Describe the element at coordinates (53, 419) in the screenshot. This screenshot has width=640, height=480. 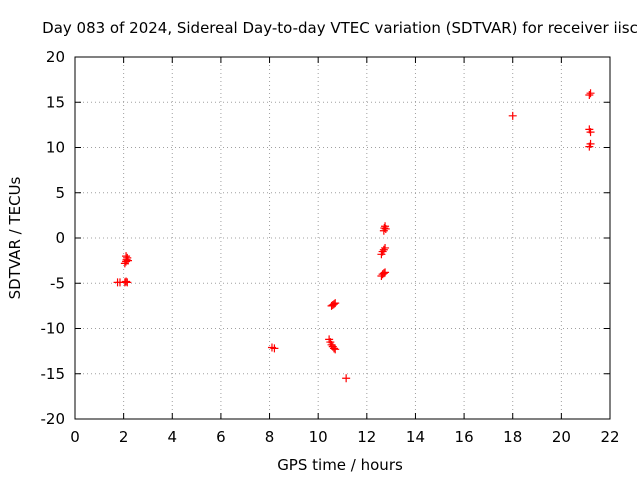
I see `y-tick-label: -20` at that location.